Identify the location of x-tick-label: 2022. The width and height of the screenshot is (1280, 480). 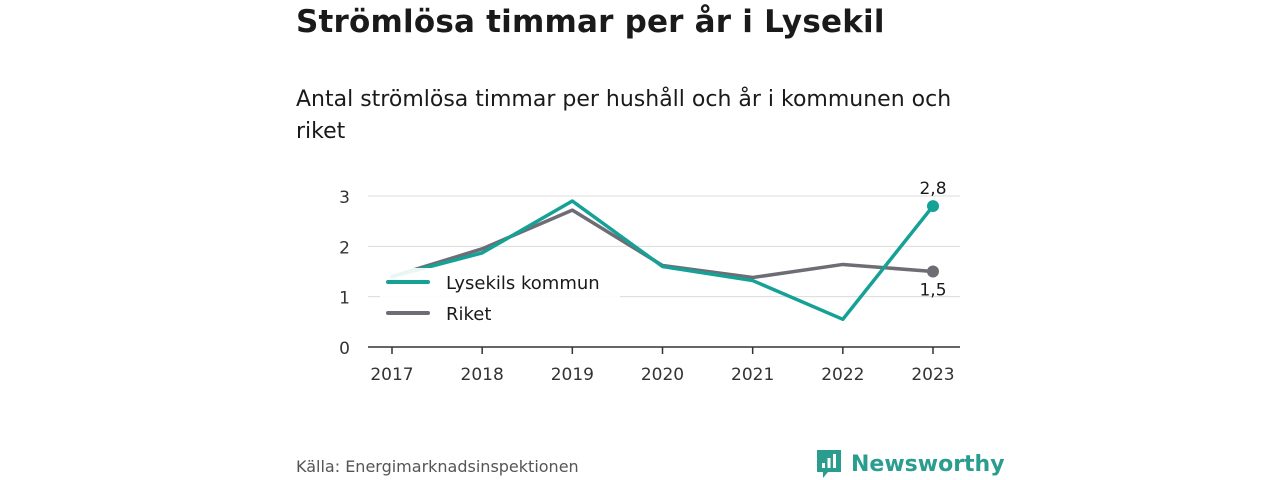
(842, 375).